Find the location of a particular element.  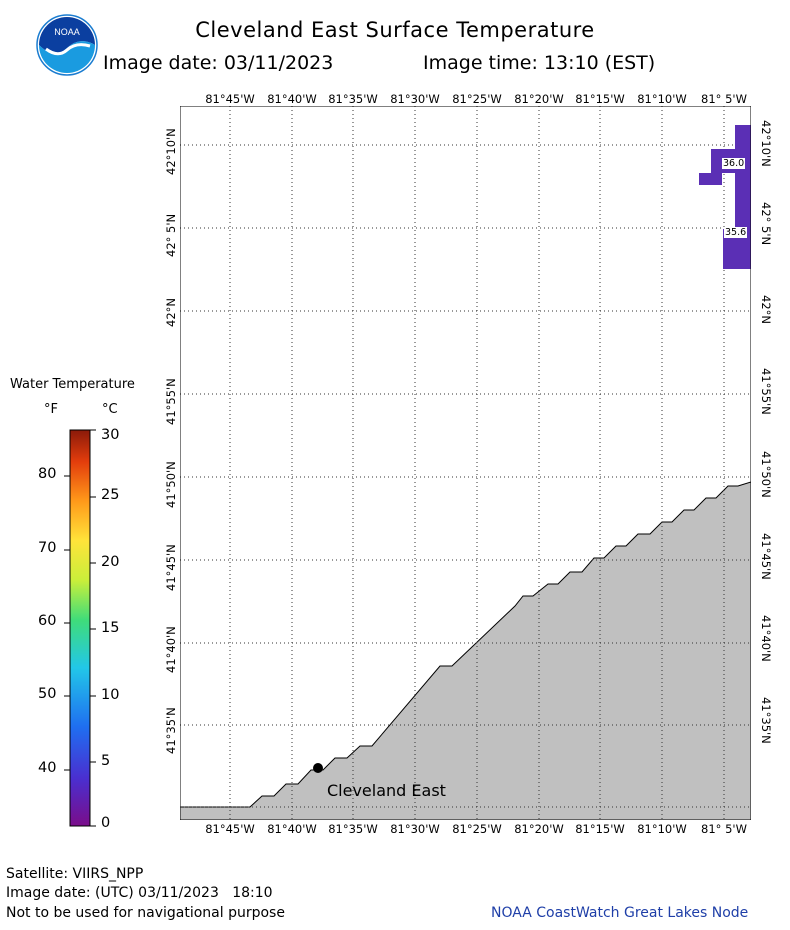

color-bar is located at coordinates (80, 628).